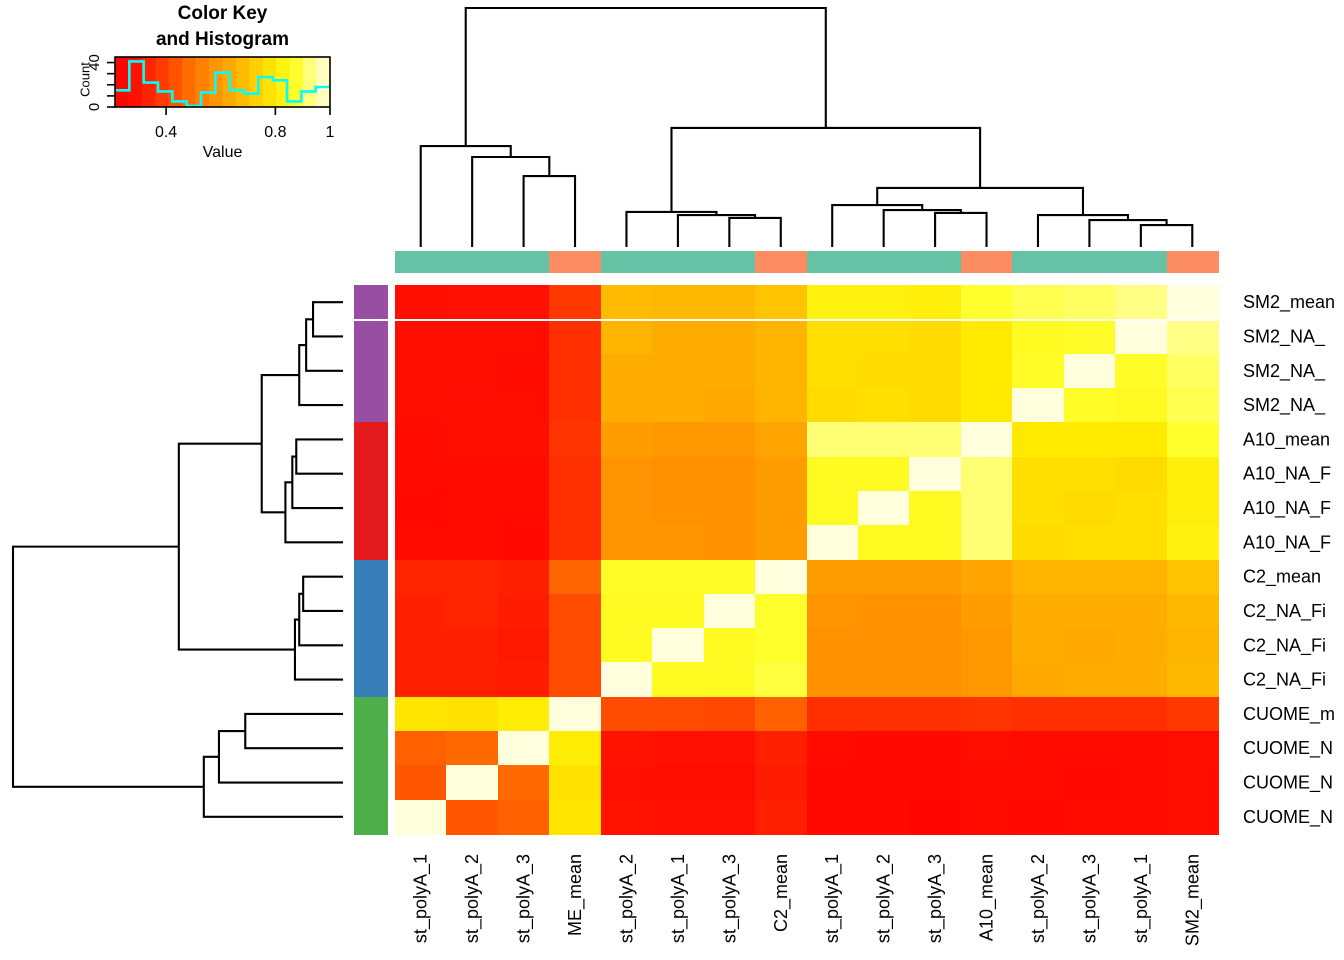 The image size is (1344, 960). Describe the element at coordinates (1289, 302) in the screenshot. I see `row-label: SM2_mean` at that location.